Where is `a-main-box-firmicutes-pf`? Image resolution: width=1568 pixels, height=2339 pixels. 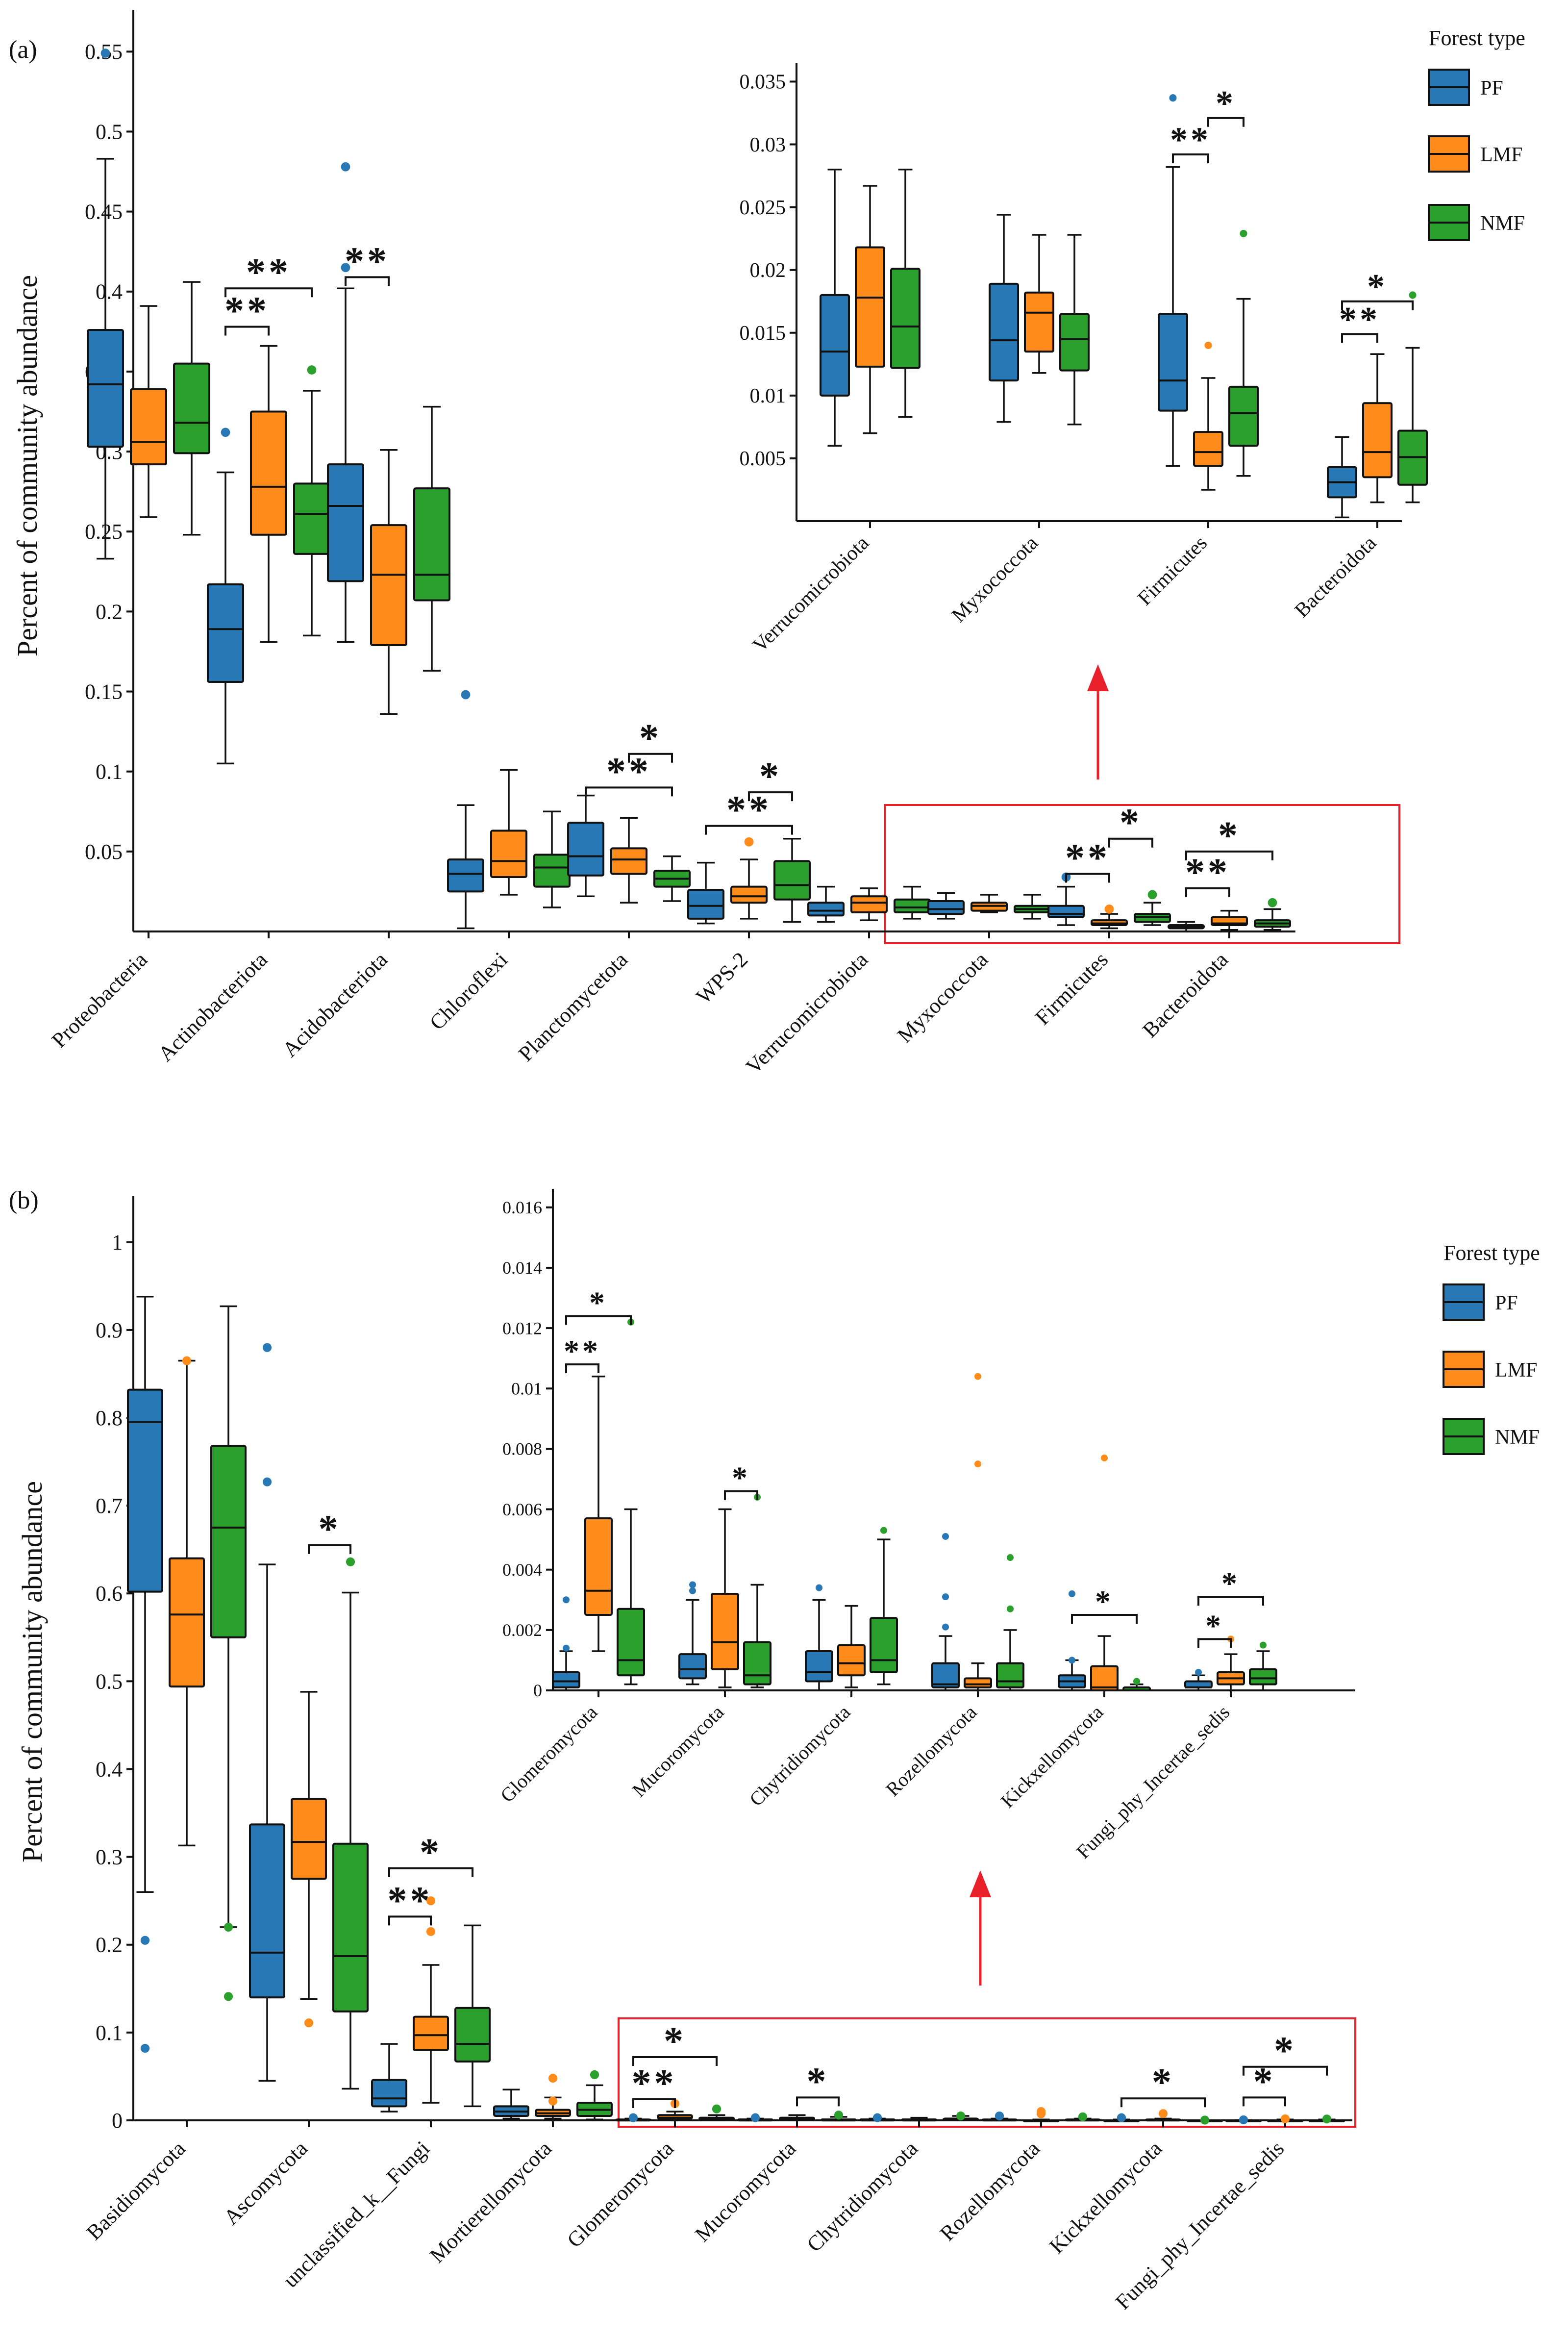
a-main-box-firmicutes-pf is located at coordinates (1066, 899).